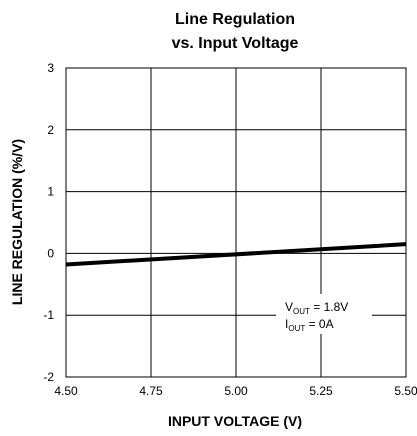 The width and height of the screenshot is (417, 436). I want to click on annotation-background, so click(324, 314).